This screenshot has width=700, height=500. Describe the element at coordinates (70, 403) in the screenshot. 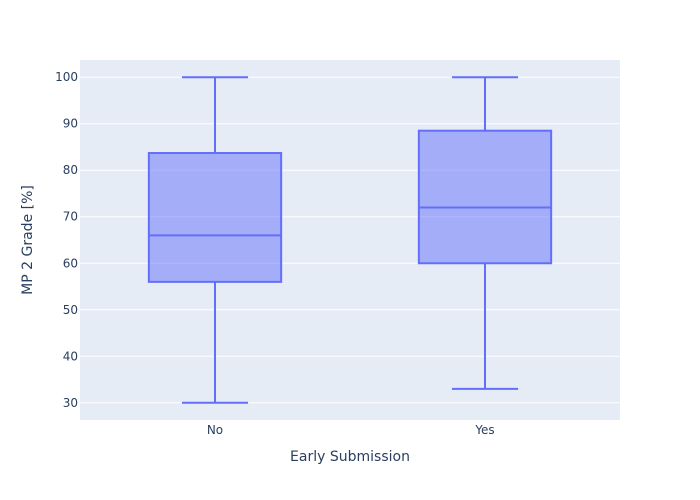

I see `y-tick-label: 30` at that location.